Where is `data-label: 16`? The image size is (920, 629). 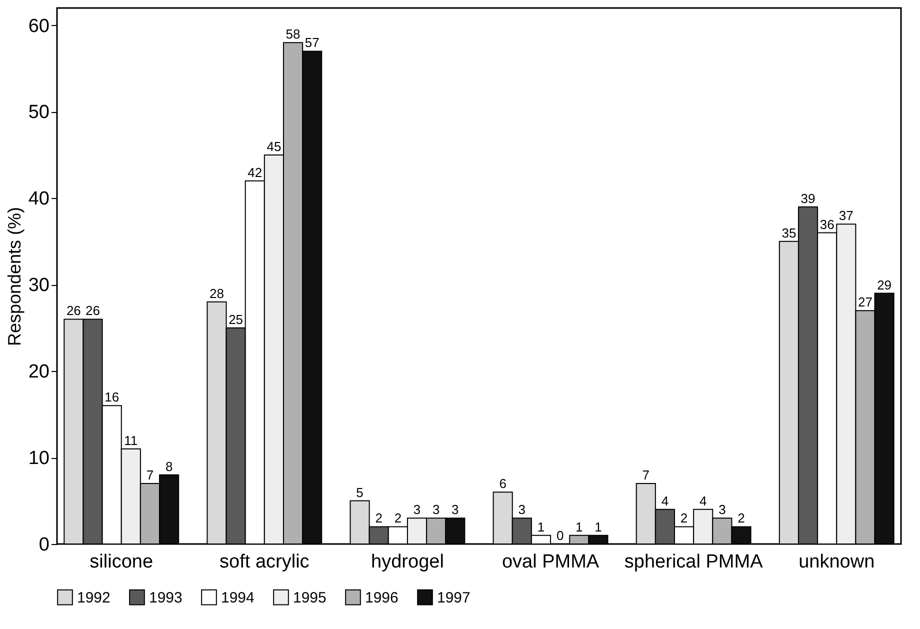 data-label: 16 is located at coordinates (112, 397).